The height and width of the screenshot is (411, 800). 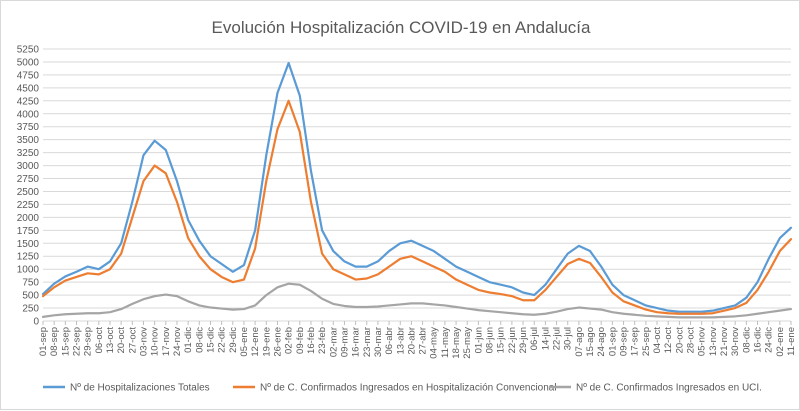 What do you see at coordinates (28, 101) in the screenshot?
I see `y-tick-label: 4250` at bounding box center [28, 101].